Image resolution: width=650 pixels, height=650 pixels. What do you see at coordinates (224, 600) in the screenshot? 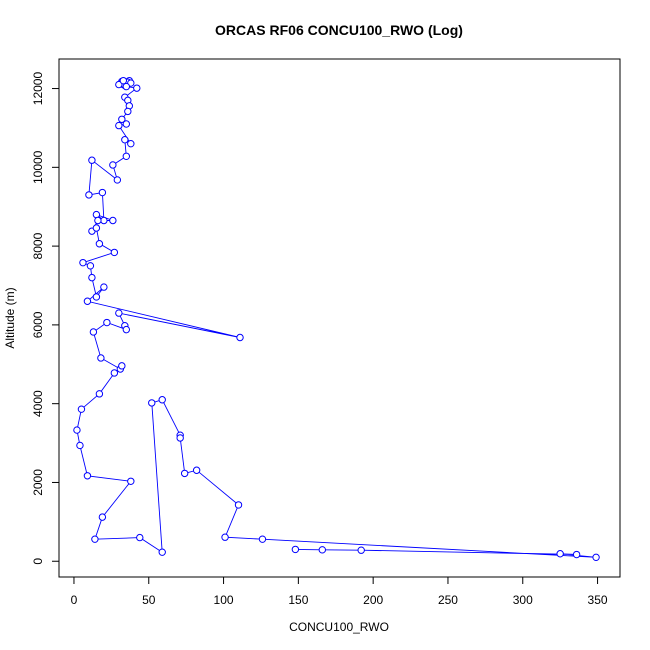
I see `x-tick-label: 100` at bounding box center [224, 600].